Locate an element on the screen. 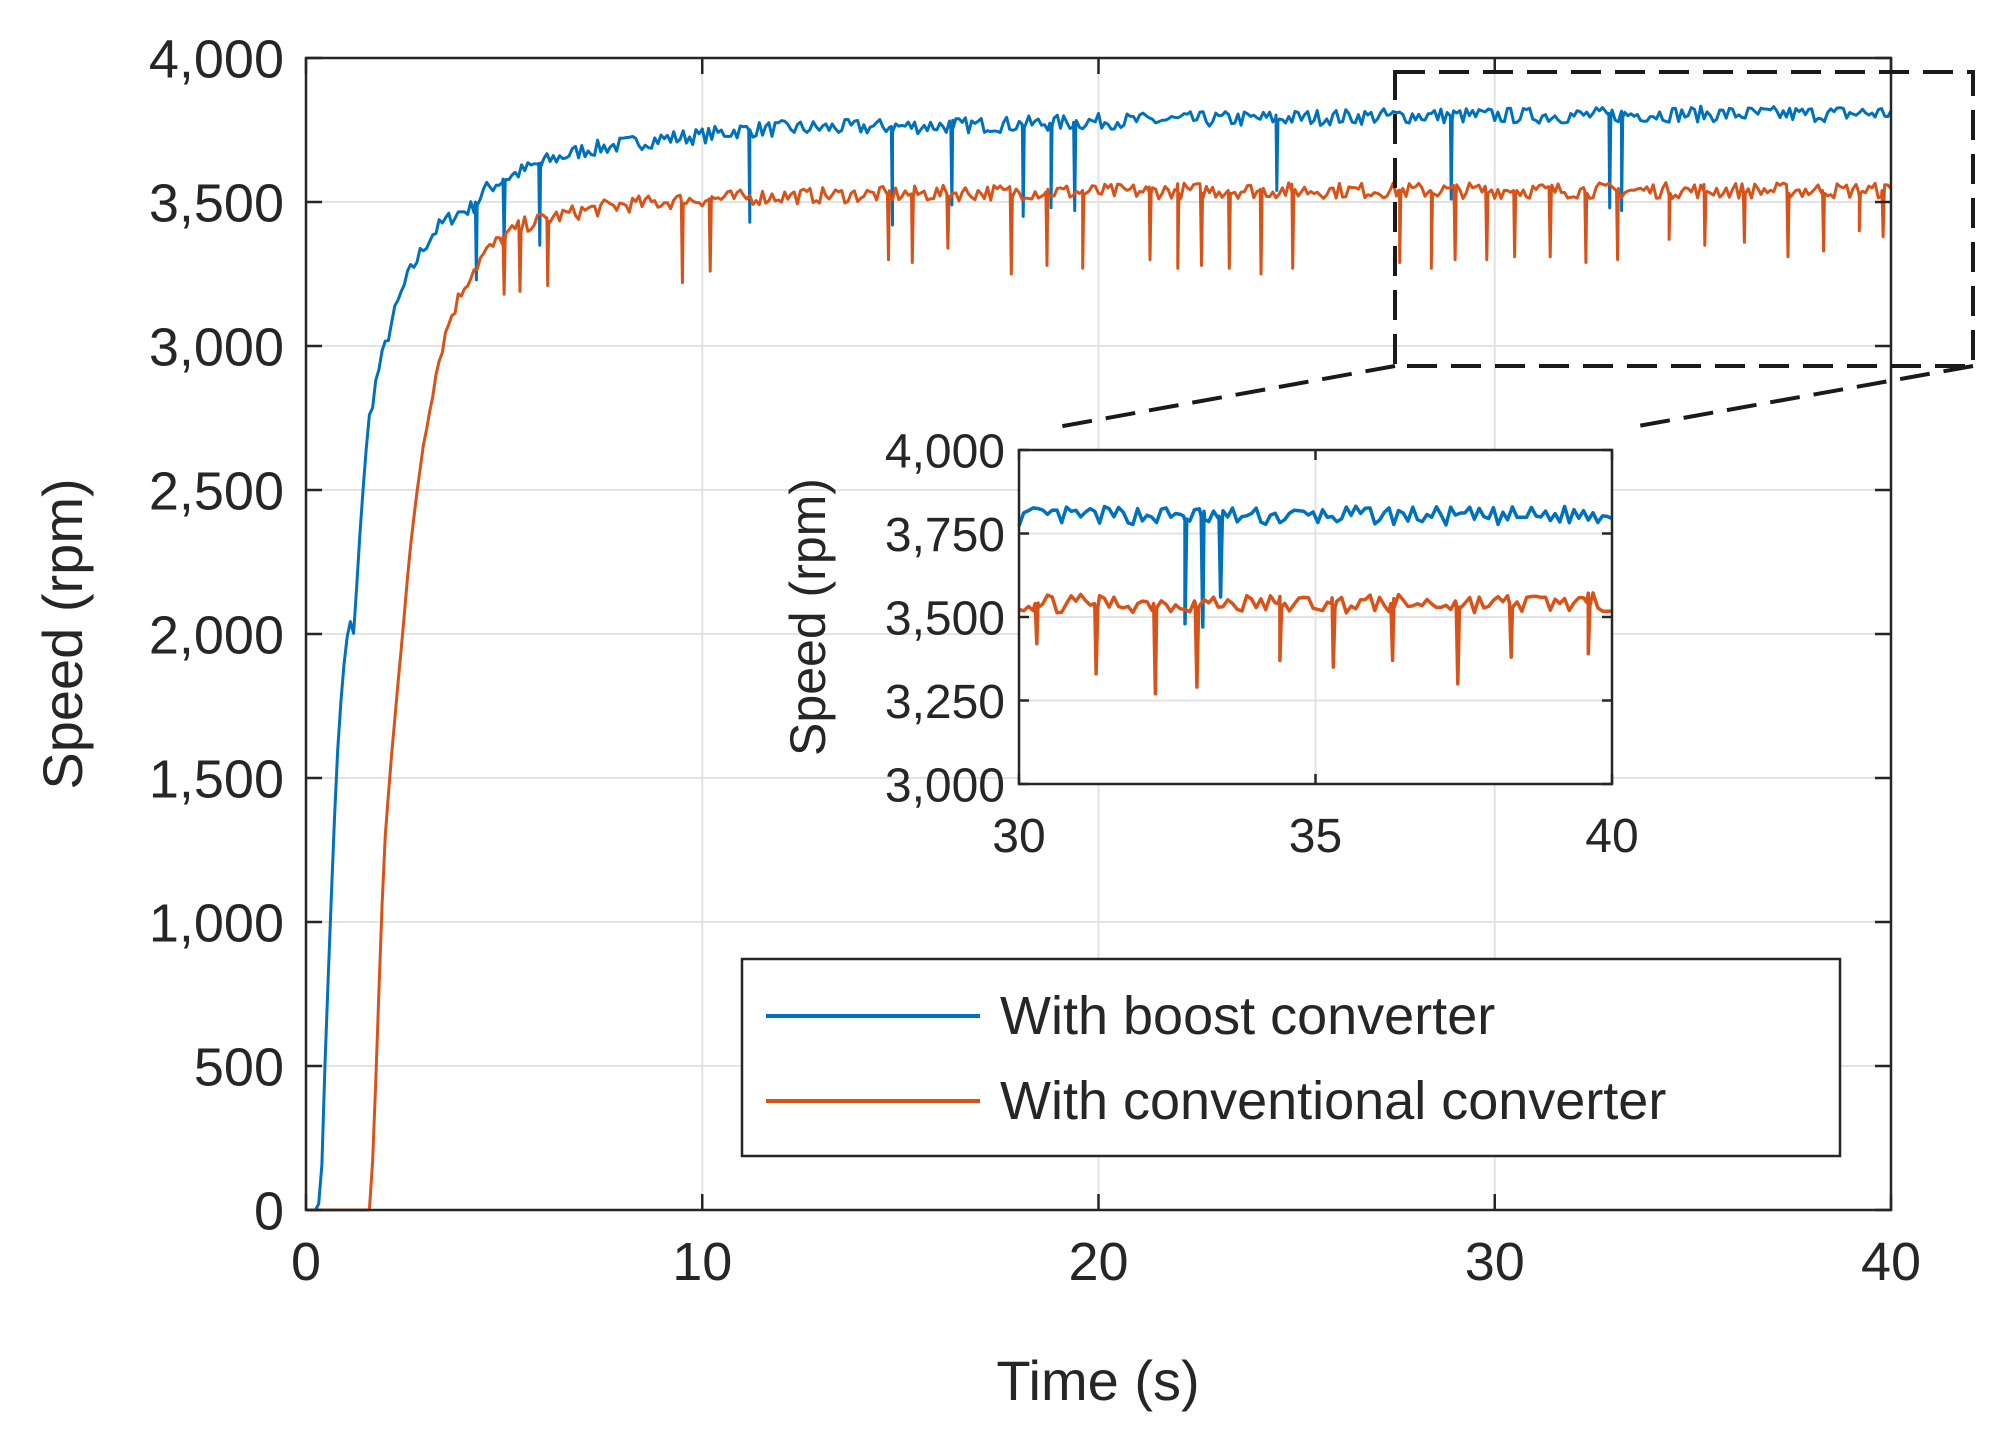 Image resolution: width=2013 pixels, height=1436 pixels. legend-label-conventional: With conventional converter is located at coordinates (1333, 1101).